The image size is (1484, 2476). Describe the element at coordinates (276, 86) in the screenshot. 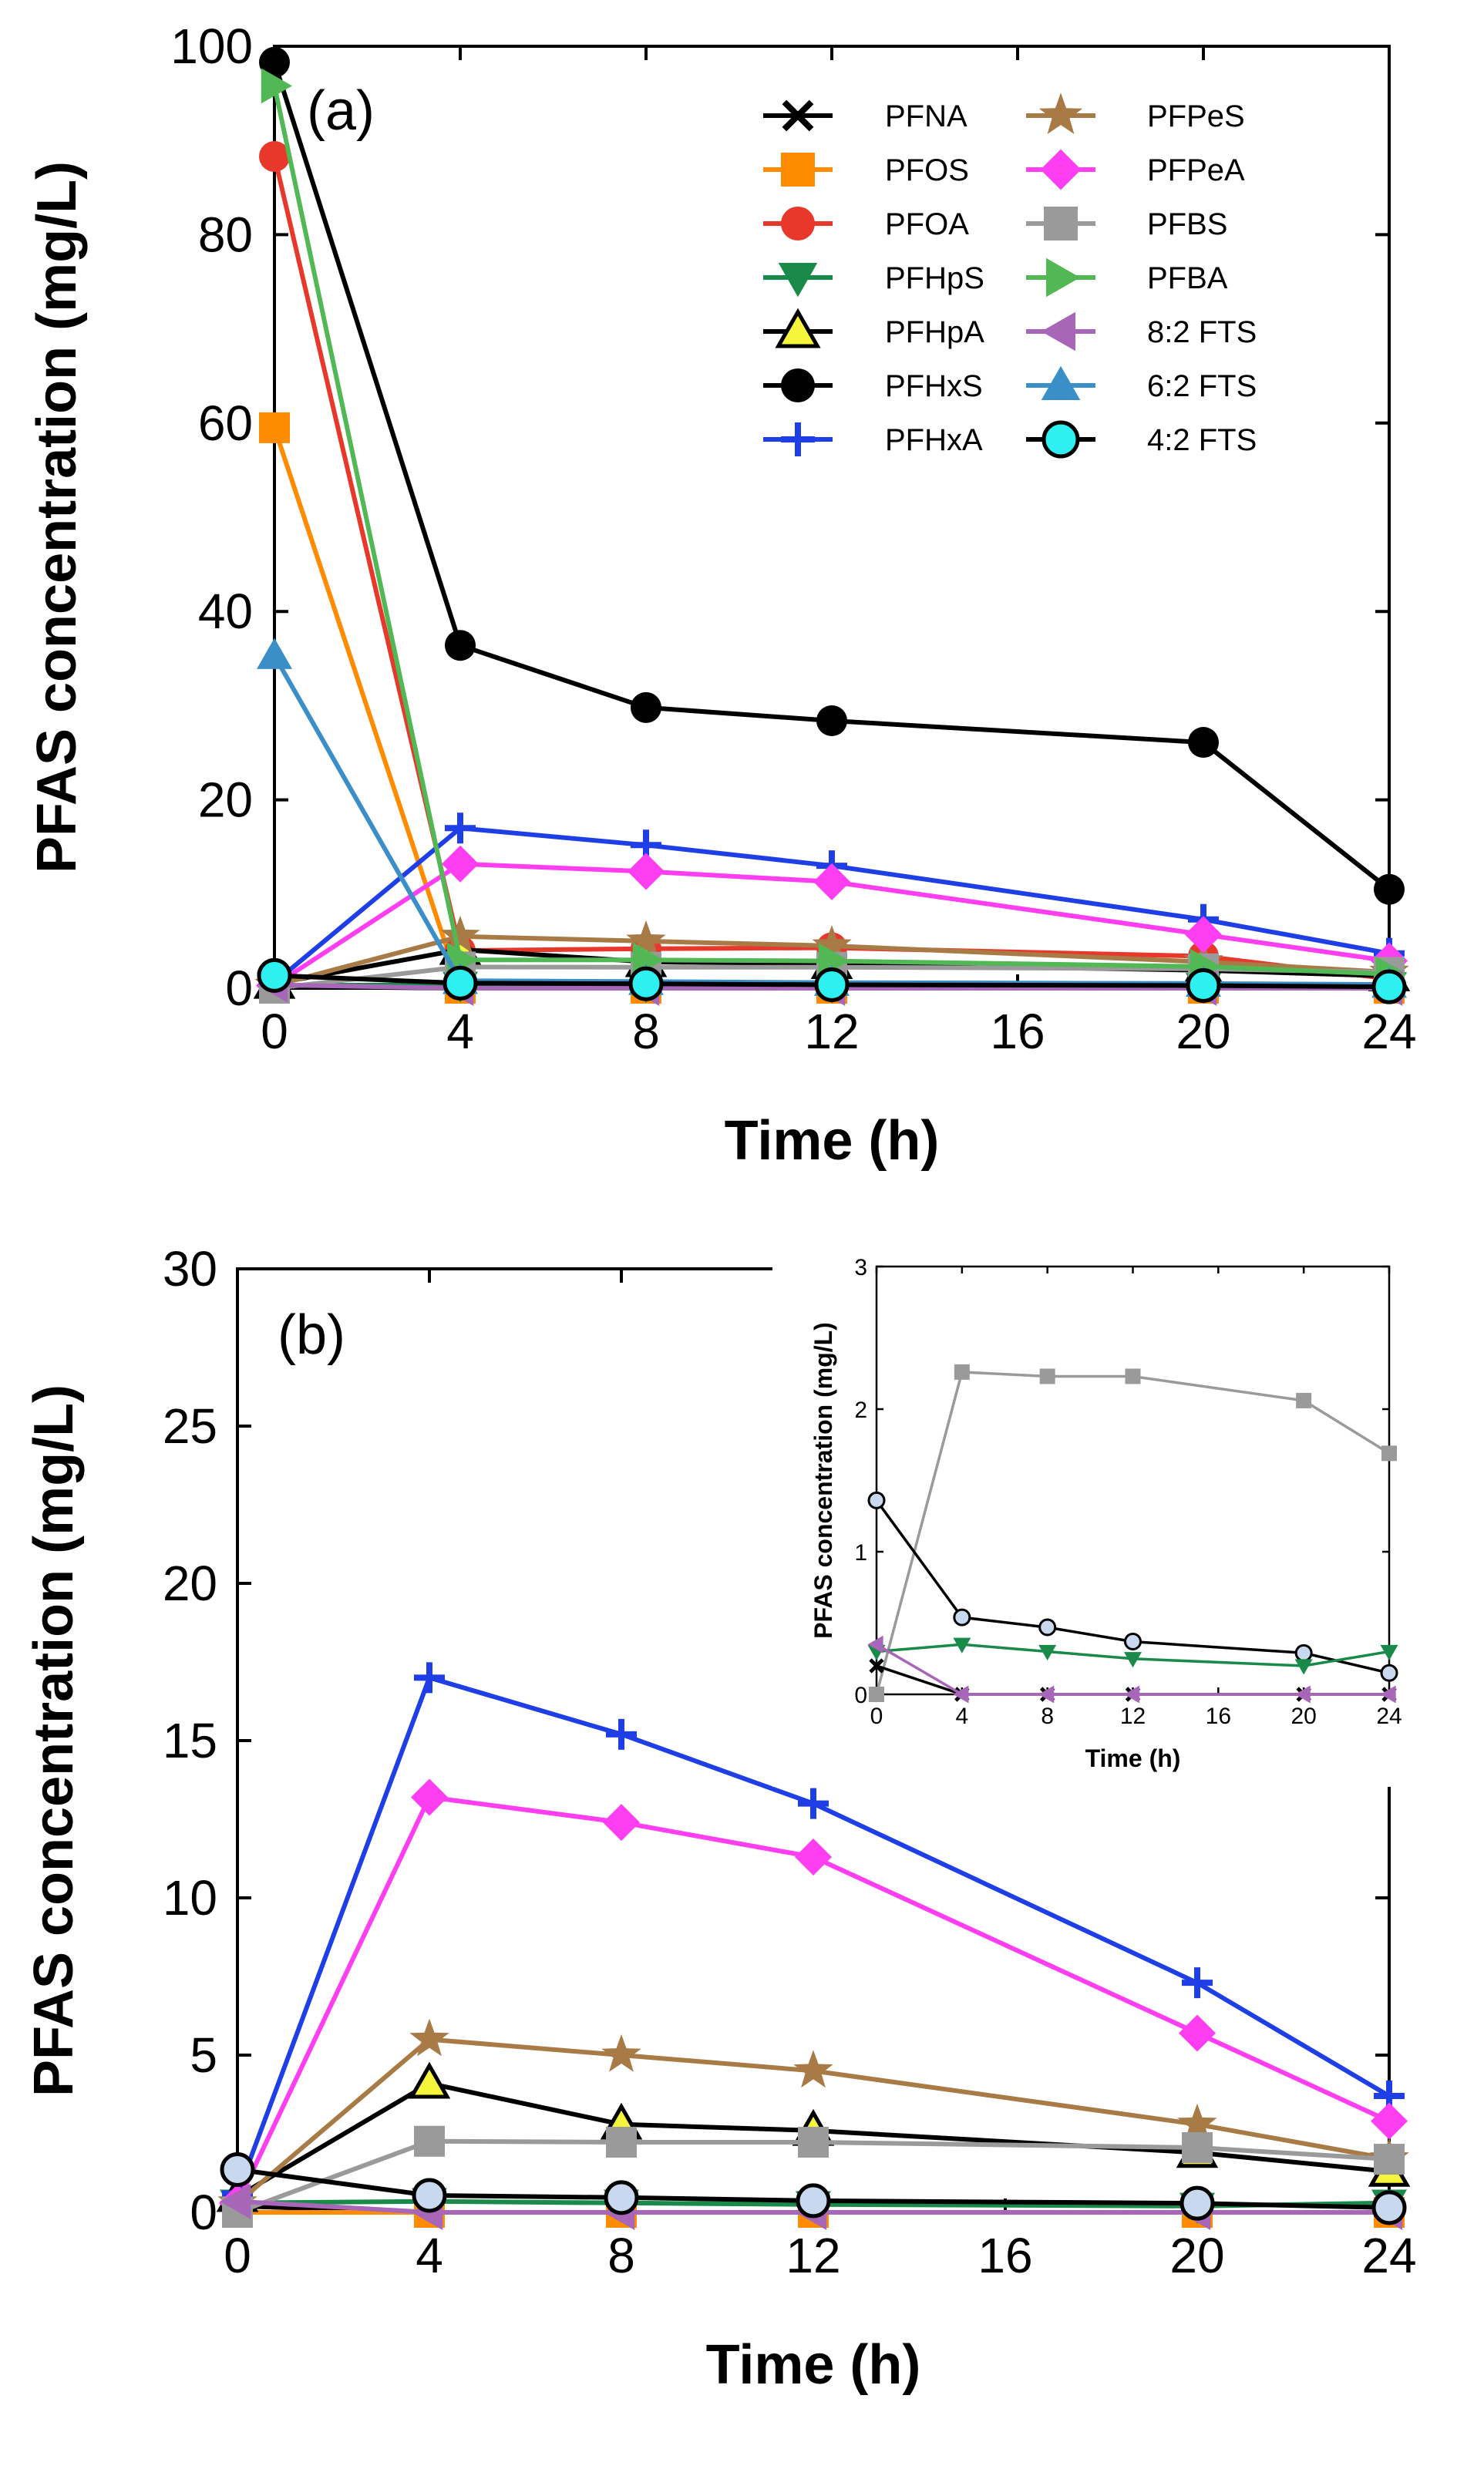

I see `data-point-pfba` at that location.